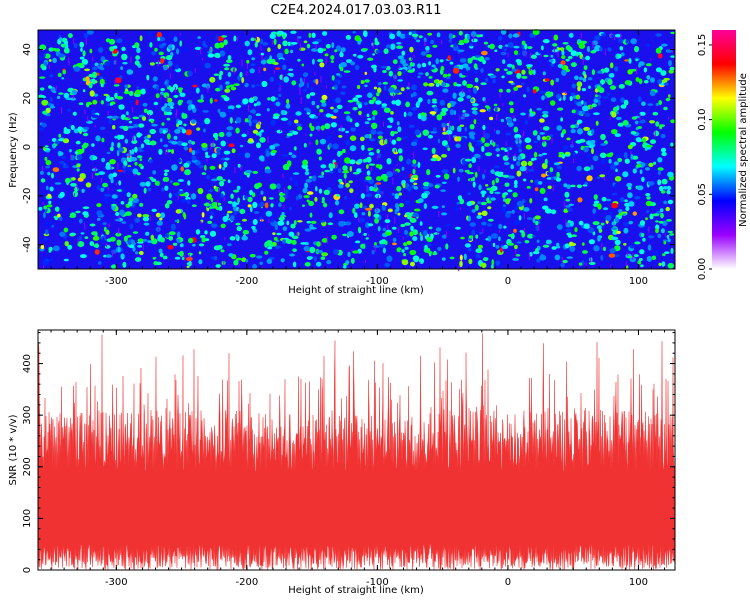 The image size is (750, 600). Describe the element at coordinates (27, 415) in the screenshot. I see `y-tick-label: 300` at that location.